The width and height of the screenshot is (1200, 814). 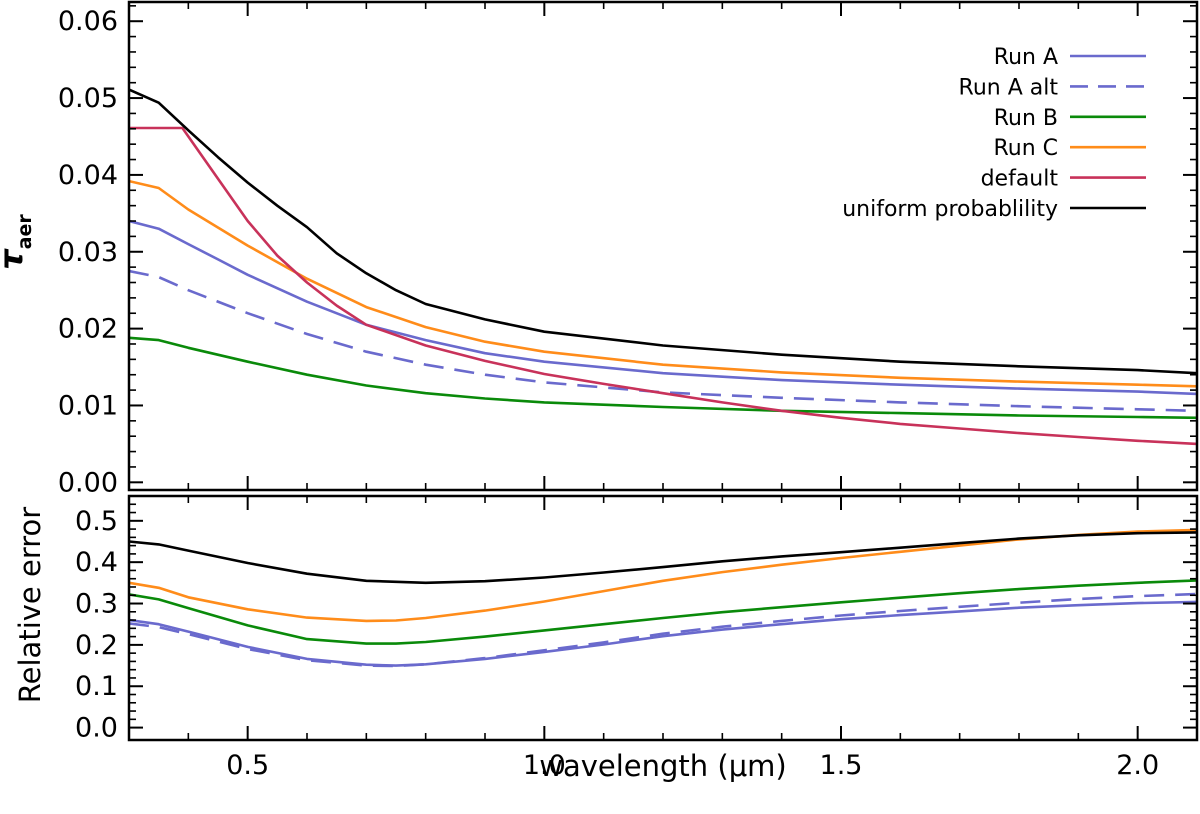 I want to click on legend-label: default, so click(x=1020, y=179).